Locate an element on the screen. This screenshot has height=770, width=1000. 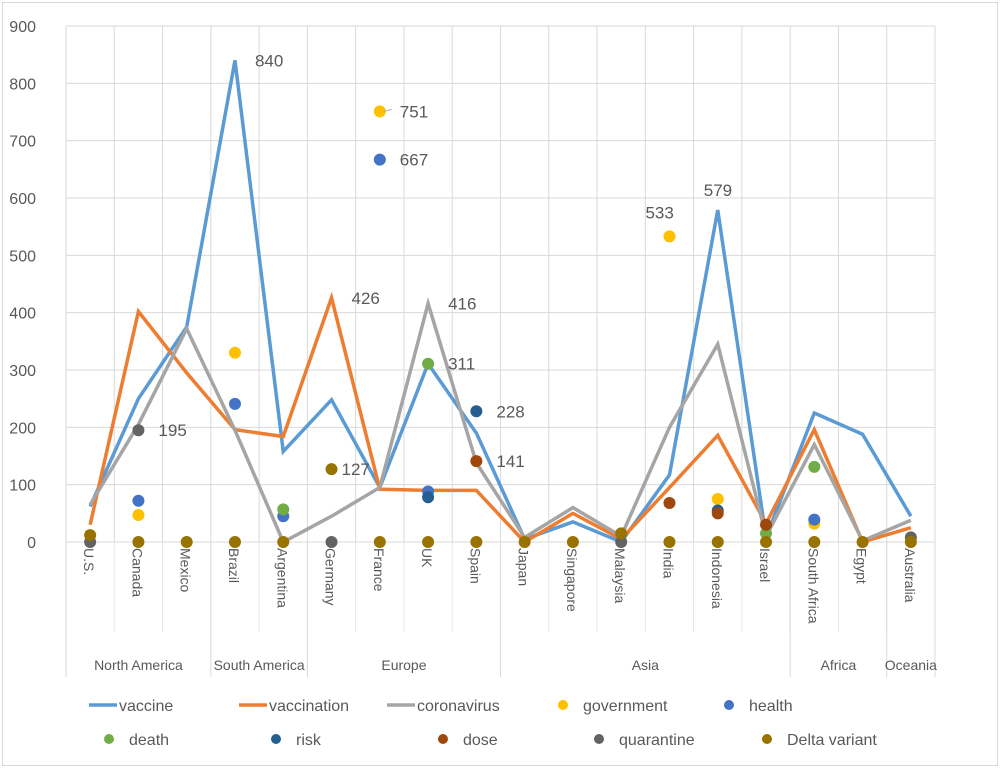
legend-item-health: health is located at coordinates (758, 706).